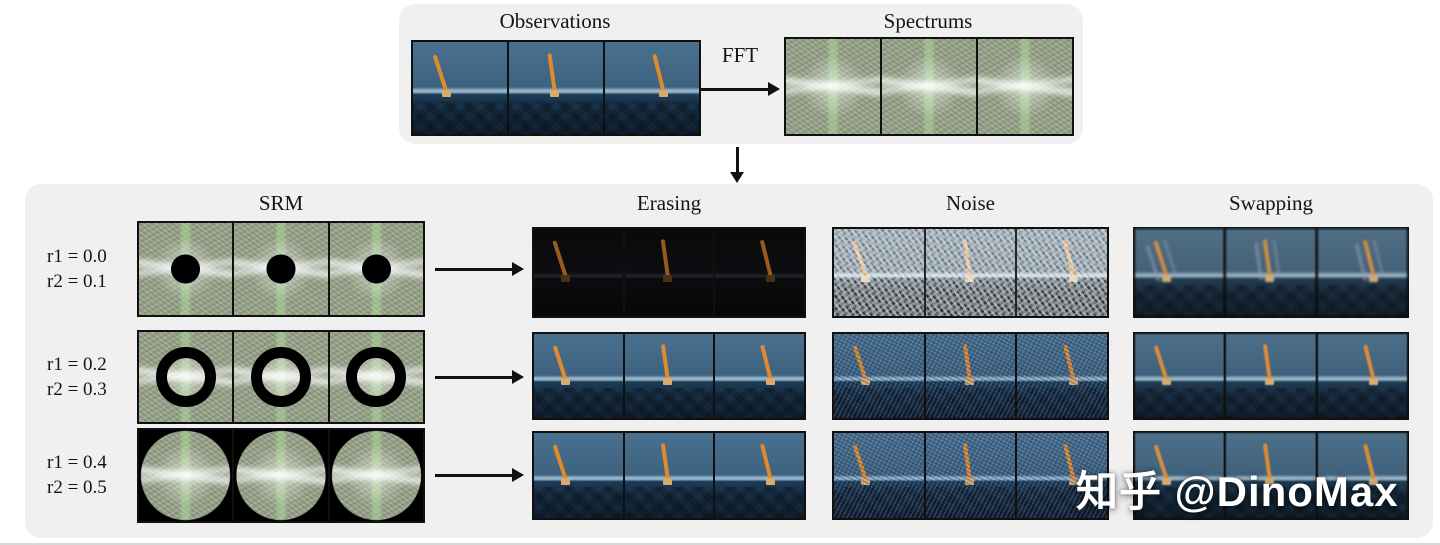 The width and height of the screenshot is (1440, 545). I want to click on fft-label: FFT, so click(740, 55).